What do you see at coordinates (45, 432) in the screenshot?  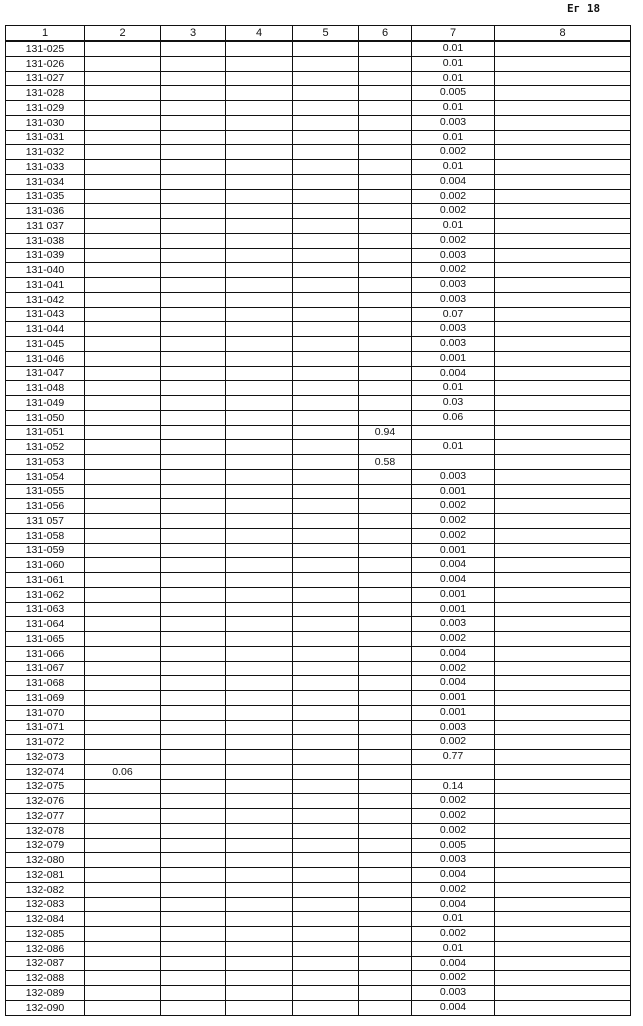 I see `row-id-cell: 131-051` at bounding box center [45, 432].